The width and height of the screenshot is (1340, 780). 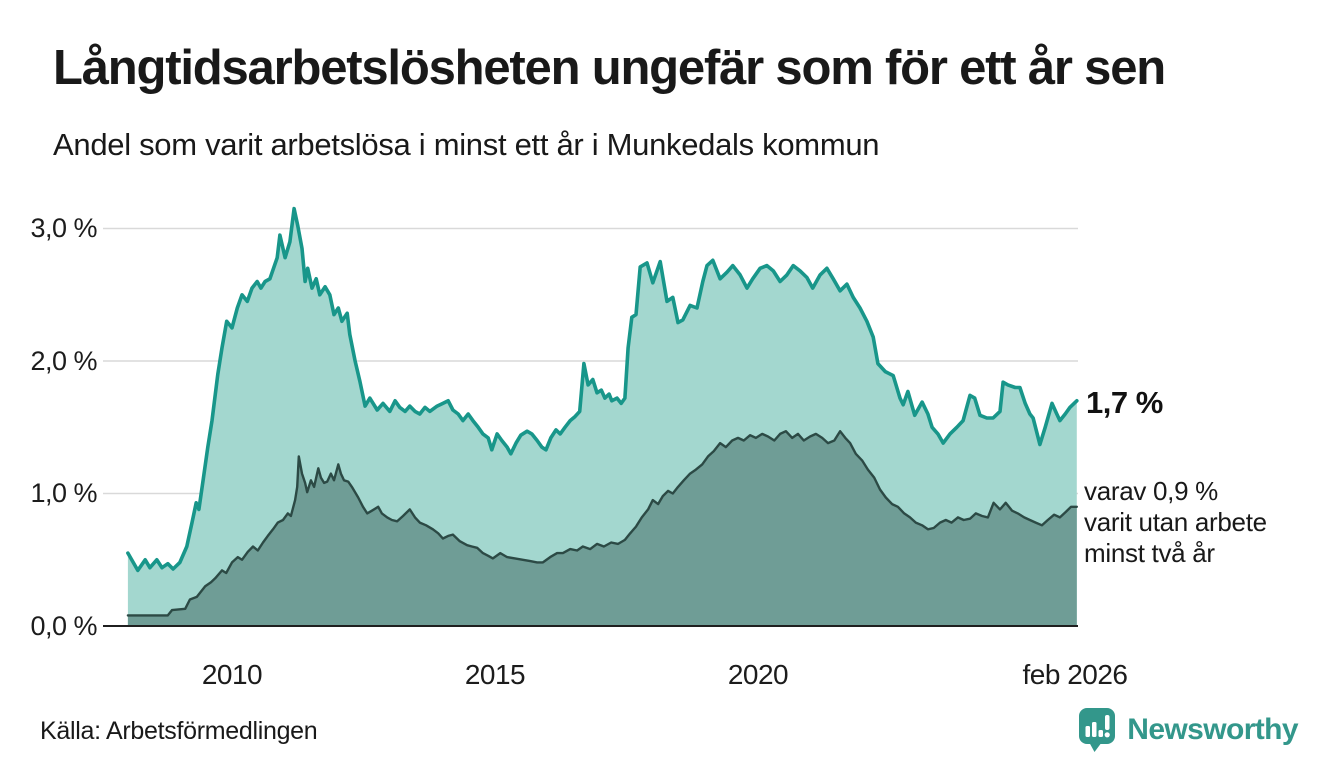 I want to click on secondary-annotation-line: varit utan arbete, so click(x=1175, y=522).